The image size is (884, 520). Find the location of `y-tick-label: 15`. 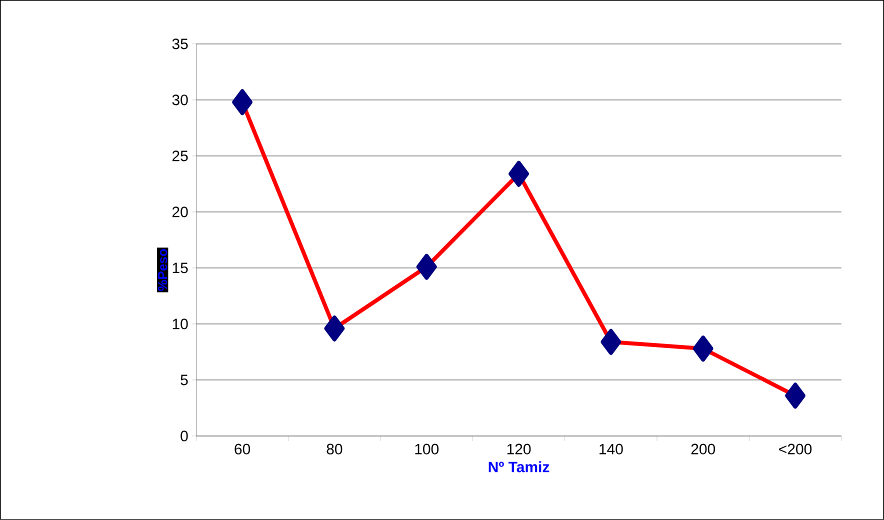

y-tick-label: 15 is located at coordinates (180, 268).